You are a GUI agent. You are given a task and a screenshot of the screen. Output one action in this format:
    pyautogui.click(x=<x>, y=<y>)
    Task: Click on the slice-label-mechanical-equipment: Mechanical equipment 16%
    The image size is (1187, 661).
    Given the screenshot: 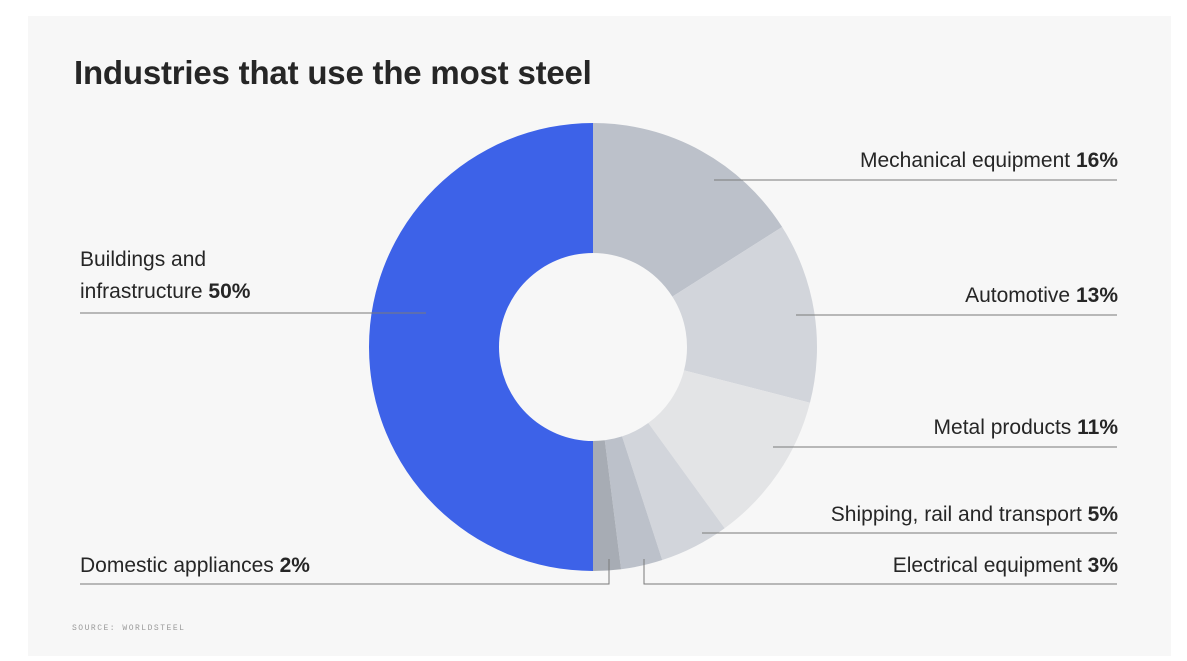 What is the action you would take?
    pyautogui.click(x=989, y=161)
    